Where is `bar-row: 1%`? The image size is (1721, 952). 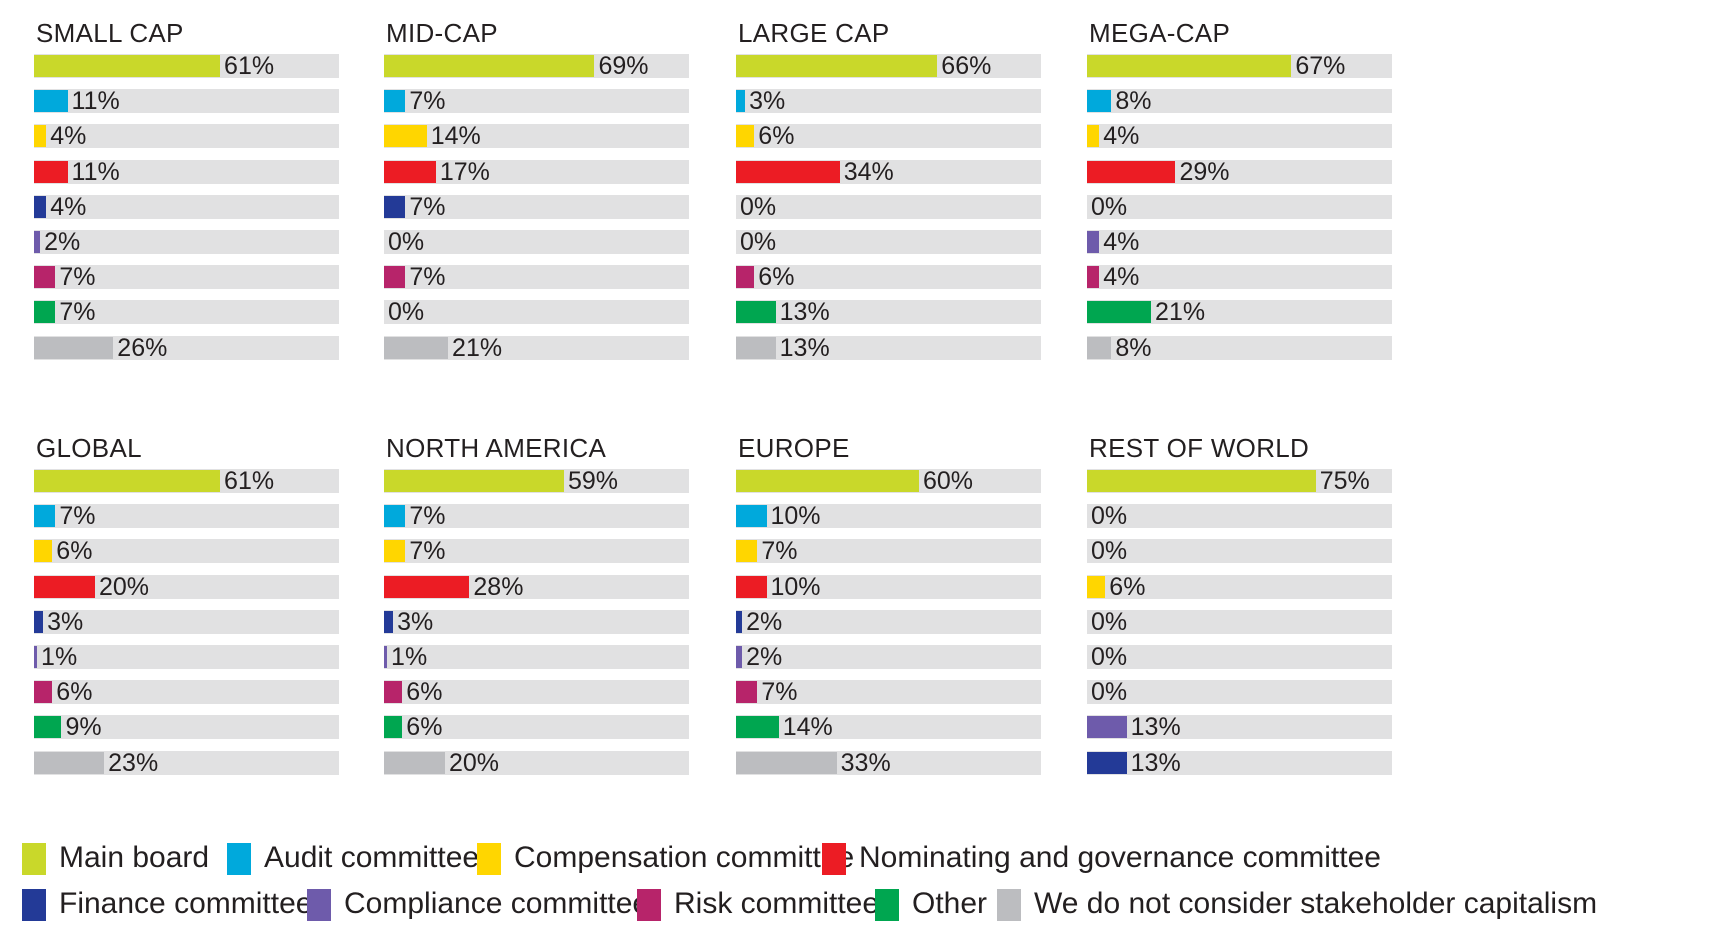 bar-row: 1% is located at coordinates (536, 657).